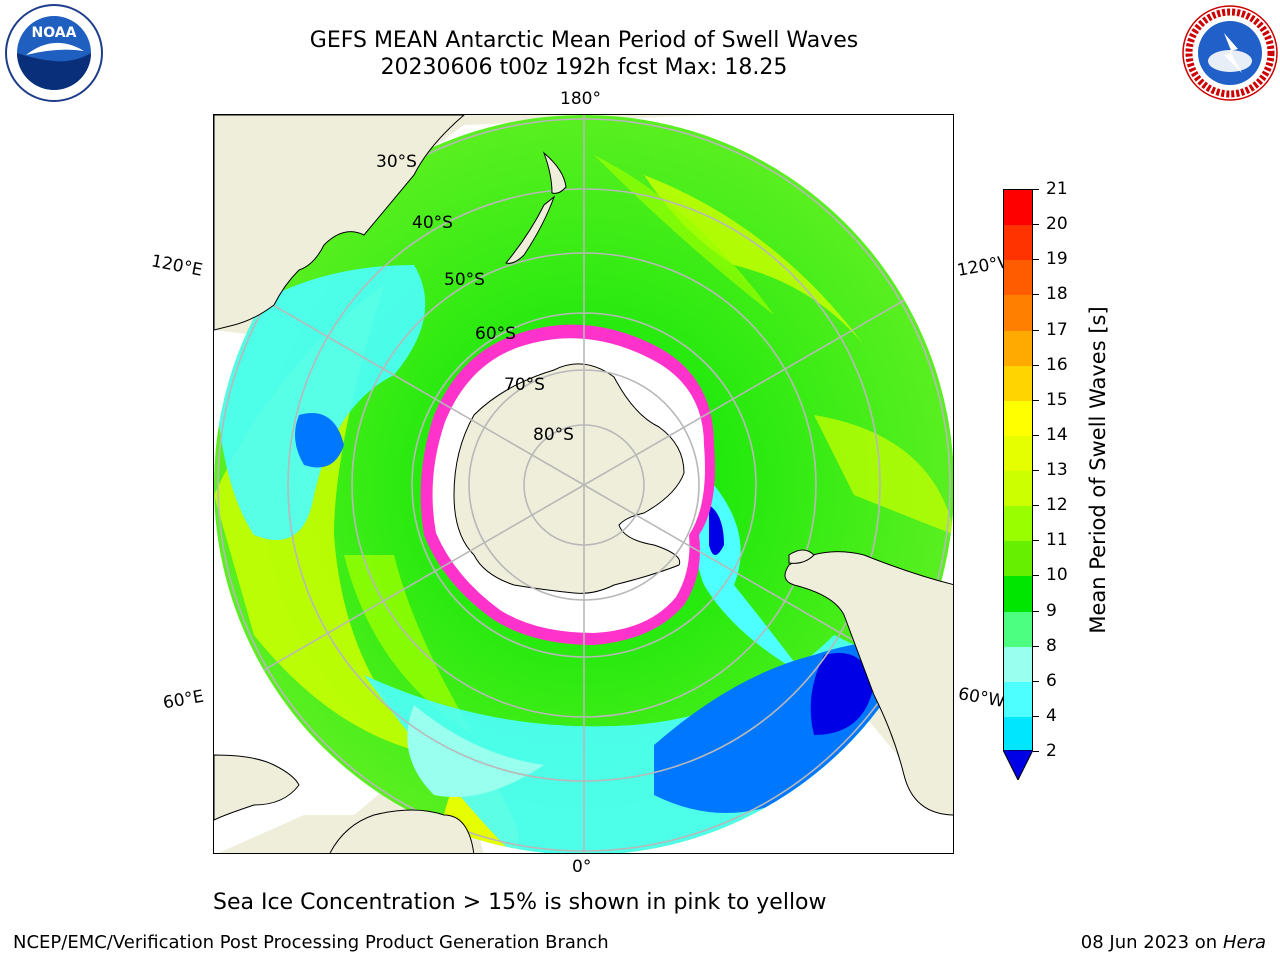 The image size is (1280, 960). Describe the element at coordinates (1149, 942) in the screenshot. I see `footer-date-text: 08 Jun 2023 on` at that location.